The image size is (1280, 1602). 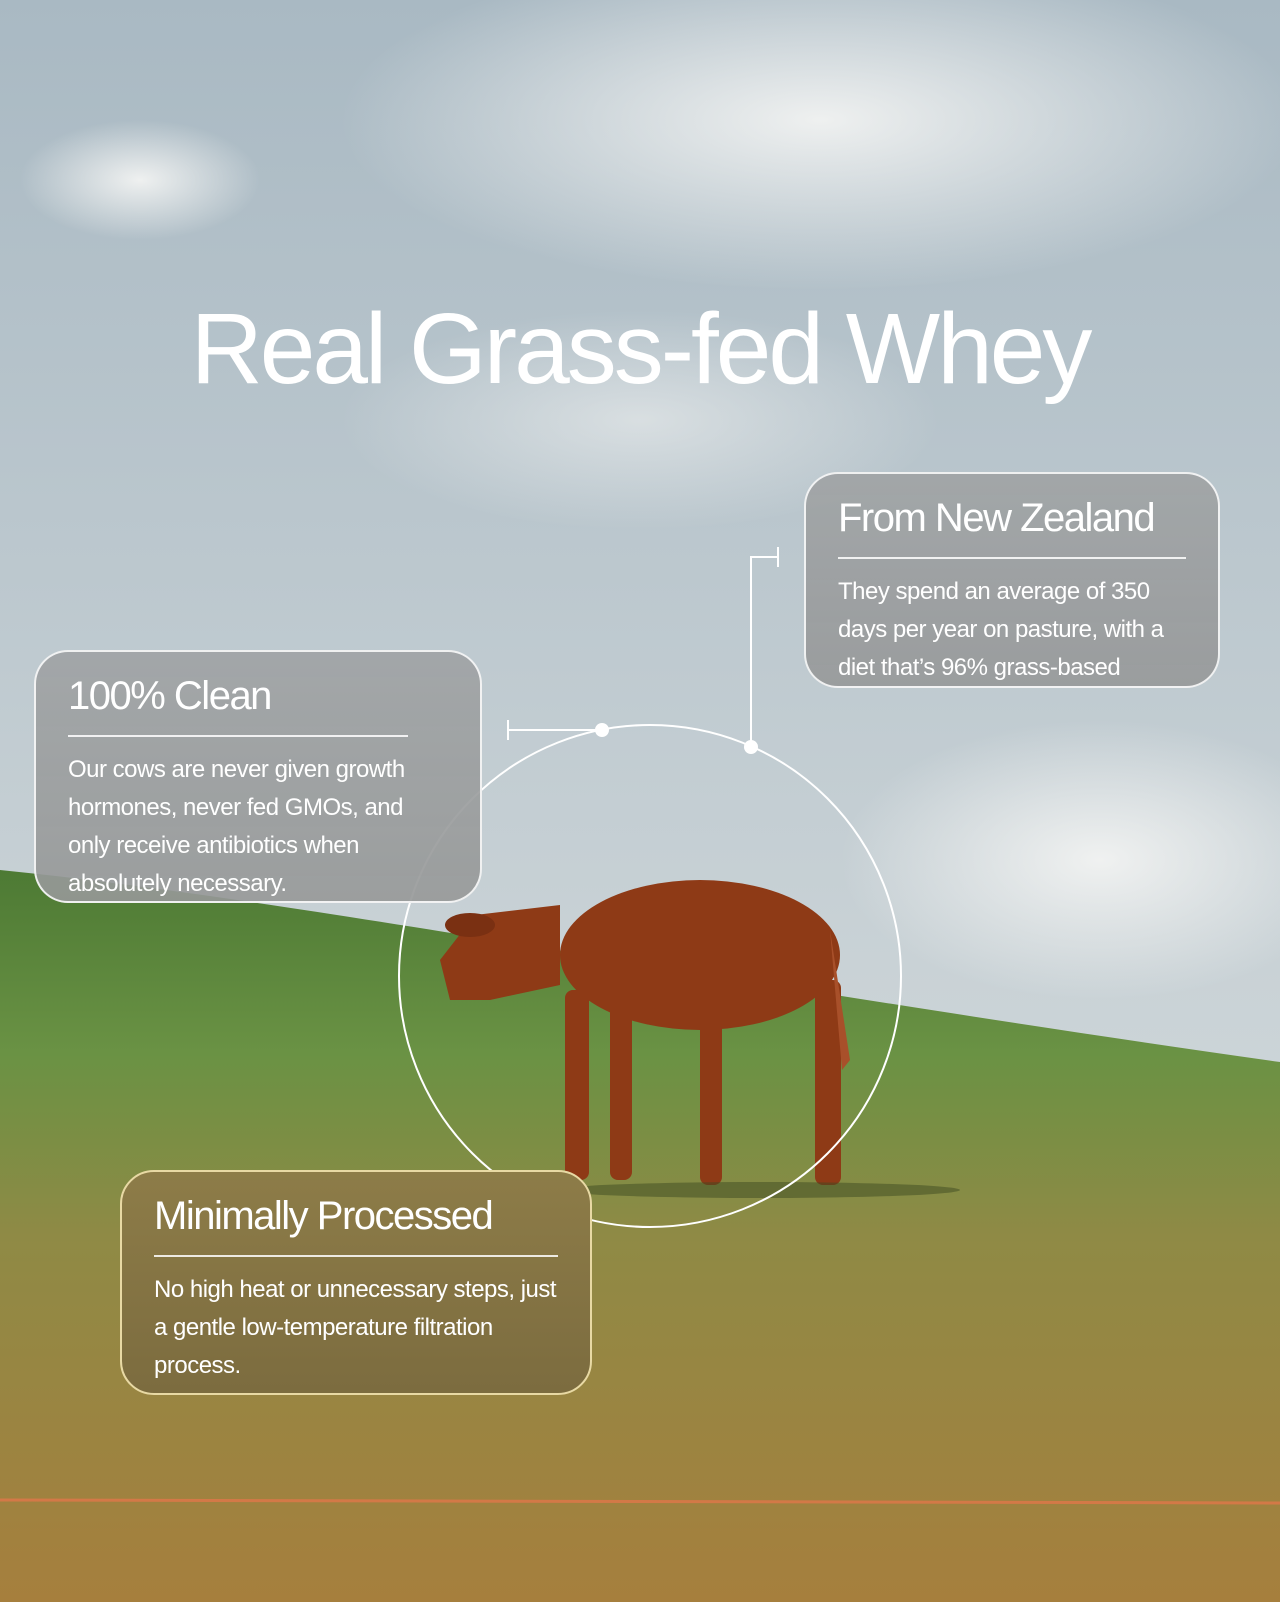 I want to click on card-title: Minimally Processed, so click(x=324, y=1216).